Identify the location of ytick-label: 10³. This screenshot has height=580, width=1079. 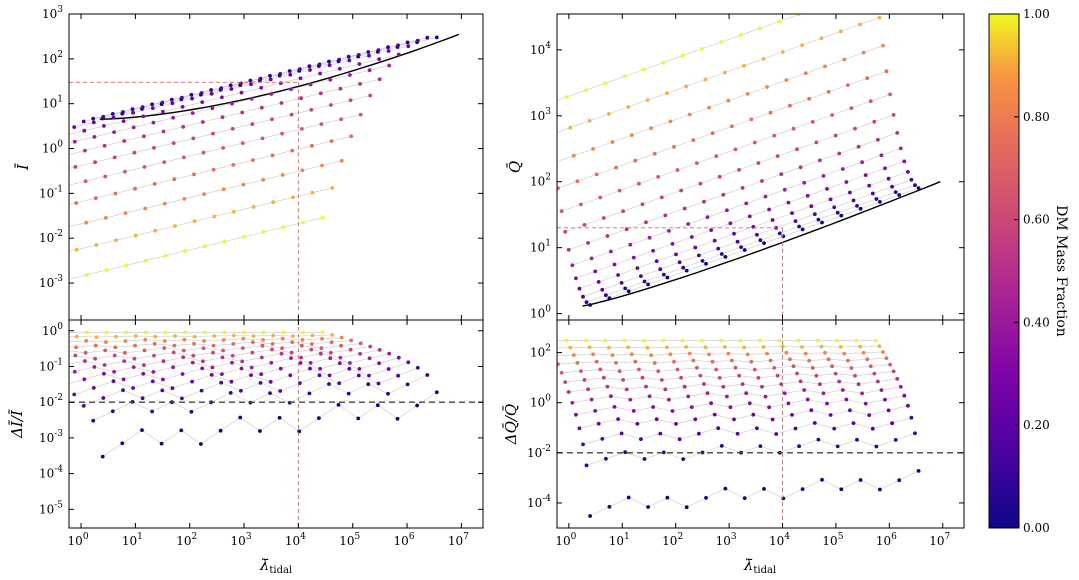
(52, 13).